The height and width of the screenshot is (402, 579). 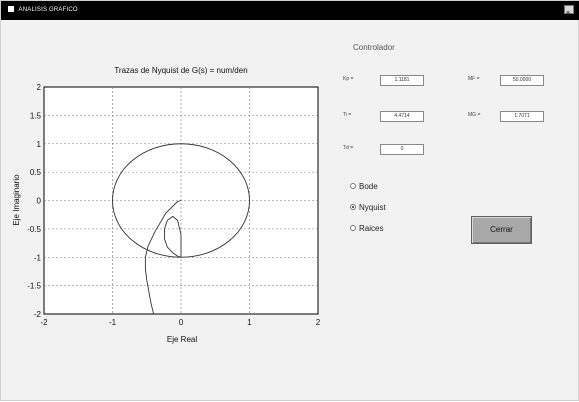 What do you see at coordinates (402, 80) in the screenshot?
I see `kp-field: 1.1181` at bounding box center [402, 80].